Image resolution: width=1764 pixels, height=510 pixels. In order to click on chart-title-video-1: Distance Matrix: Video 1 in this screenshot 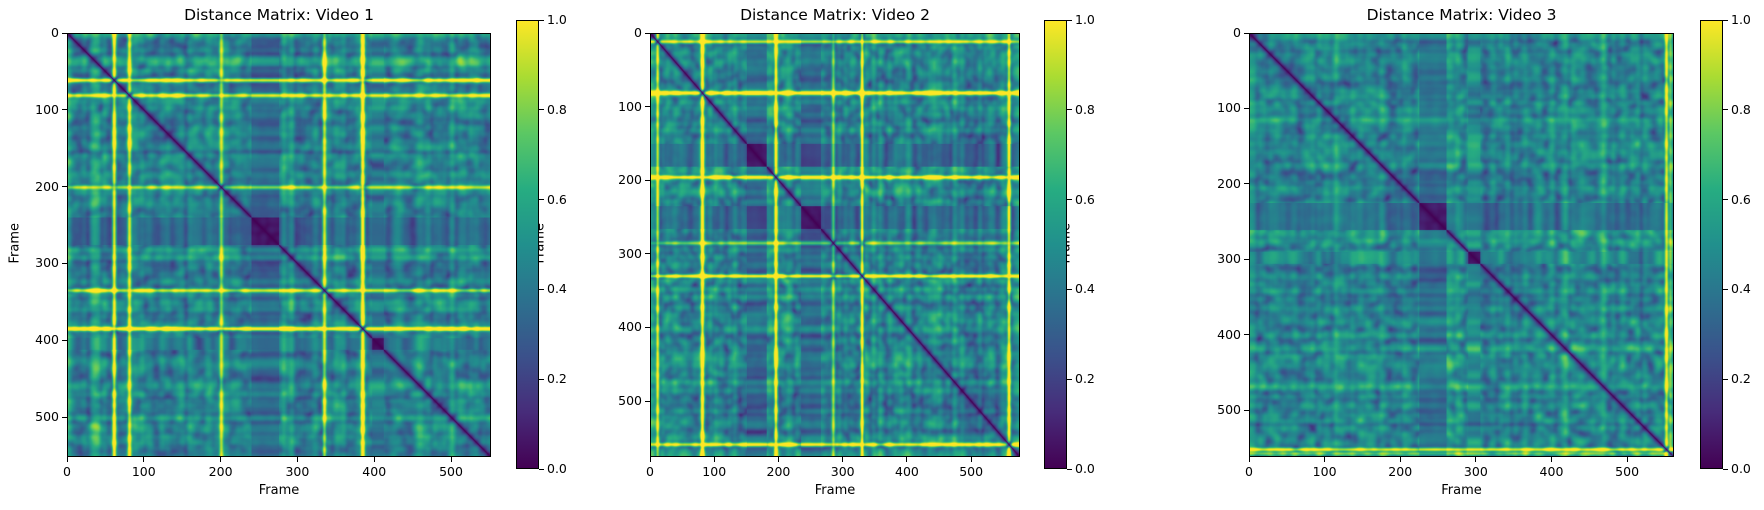, I will do `click(279, 15)`.